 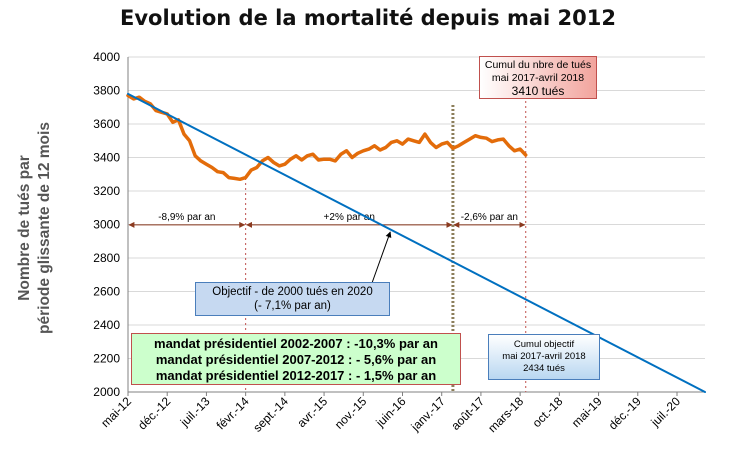 What do you see at coordinates (312, 412) in the screenshot?
I see `x-tick-label: avr.-15` at bounding box center [312, 412].